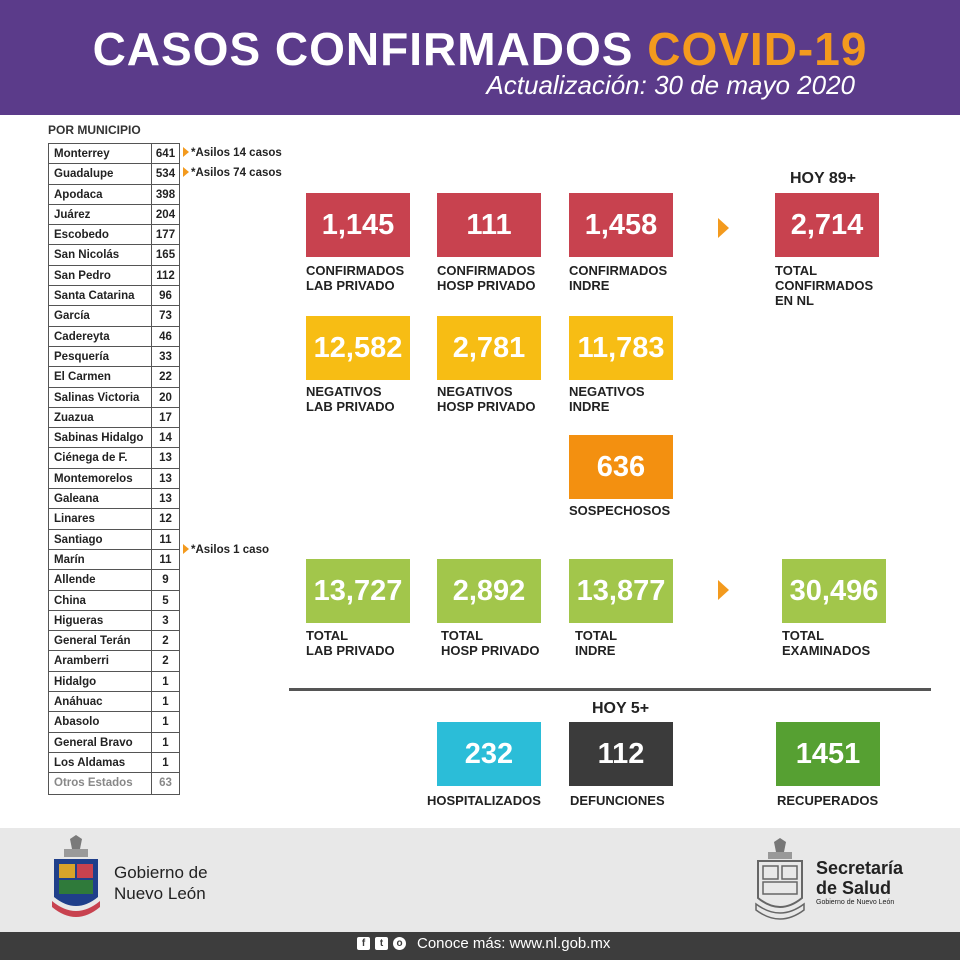 The height and width of the screenshot is (960, 960). Describe the element at coordinates (114, 682) in the screenshot. I see `municipio-row: Hidalgo 1` at that location.